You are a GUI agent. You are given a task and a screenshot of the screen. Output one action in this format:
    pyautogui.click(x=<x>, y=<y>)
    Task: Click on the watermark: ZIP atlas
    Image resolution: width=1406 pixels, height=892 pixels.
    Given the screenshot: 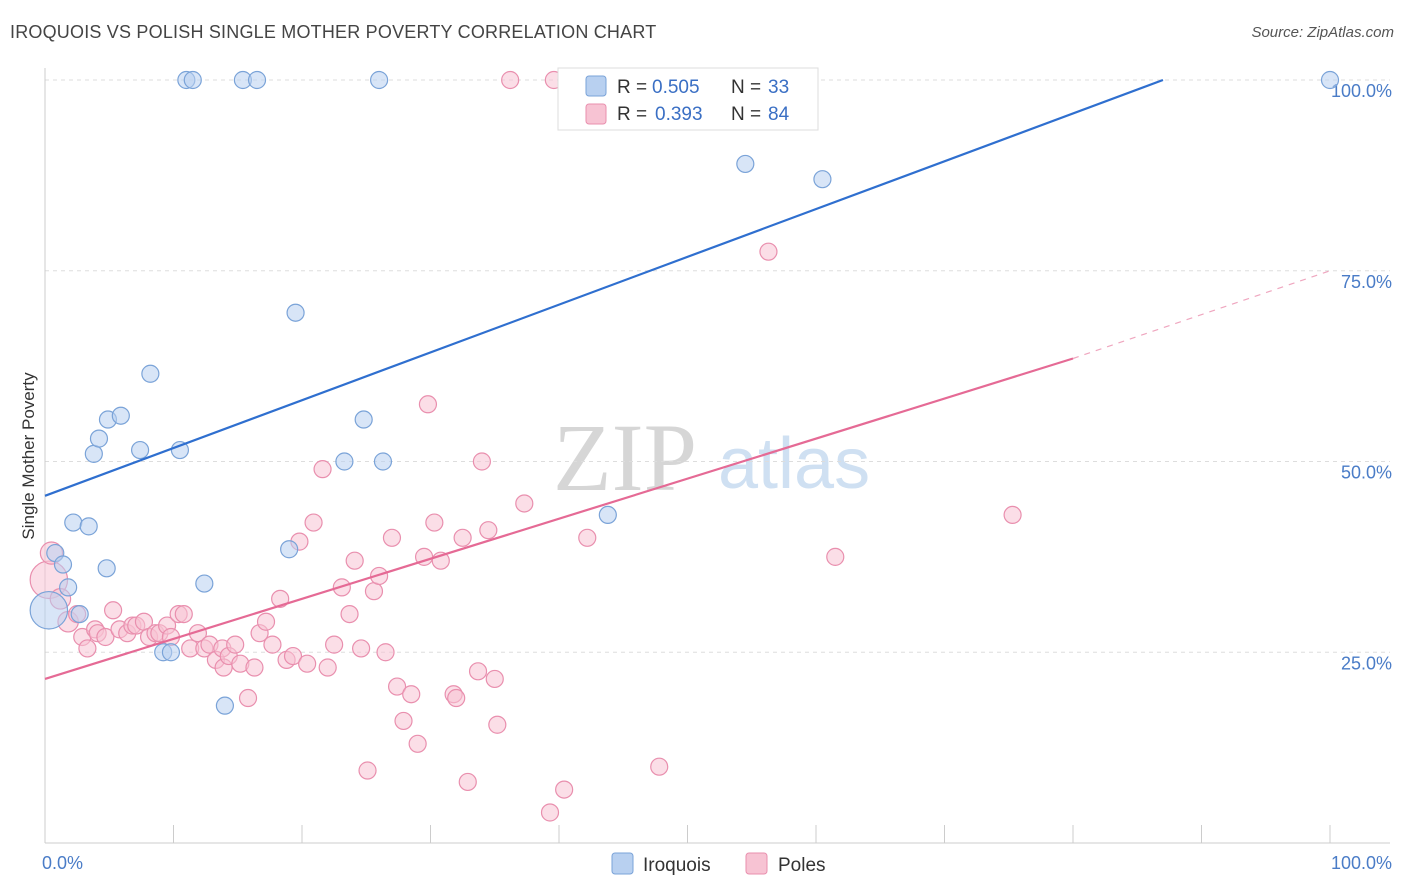 What is the action you would take?
    pyautogui.click(x=711, y=457)
    